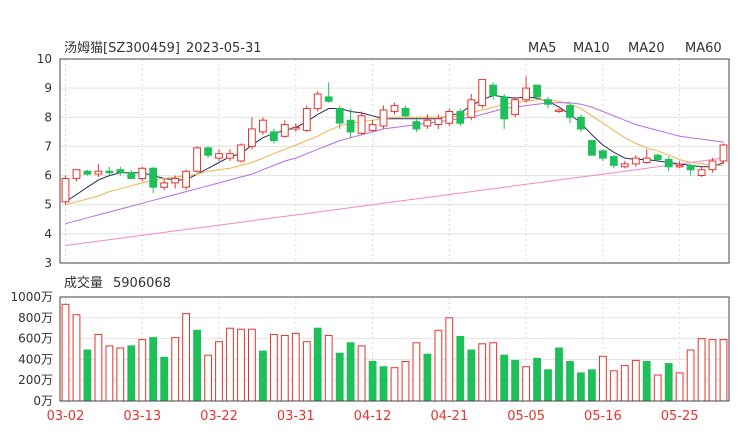  I want to click on price-y-tick: 7, so click(48, 146).